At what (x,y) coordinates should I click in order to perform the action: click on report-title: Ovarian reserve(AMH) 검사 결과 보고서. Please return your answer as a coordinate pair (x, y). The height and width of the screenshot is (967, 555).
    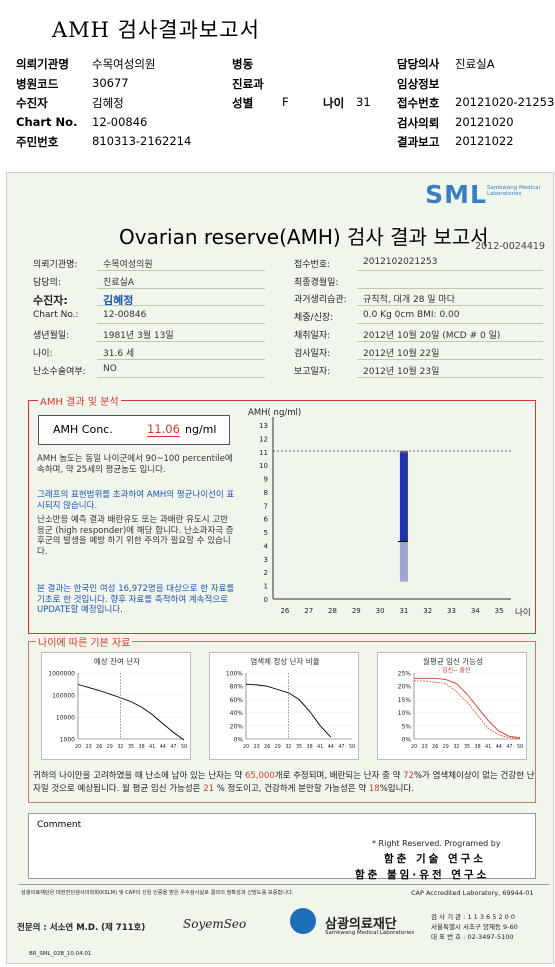
    Looking at the image, I should click on (304, 237).